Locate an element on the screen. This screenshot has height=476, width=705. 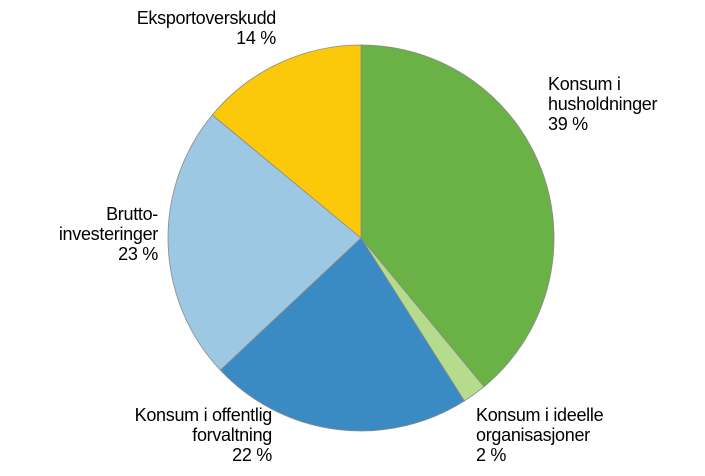
slice-label: Konsum i husholdninger 39 % is located at coordinates (603, 104).